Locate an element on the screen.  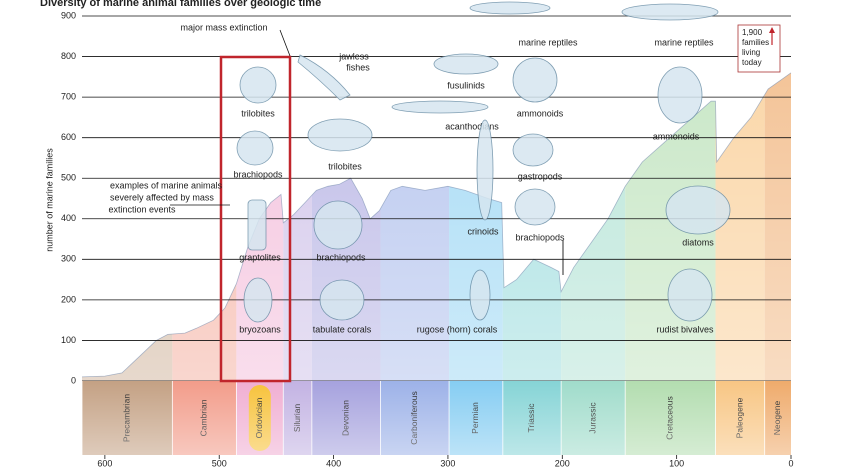
y-axis-label: number of marine families is located at coordinates (49, 200).